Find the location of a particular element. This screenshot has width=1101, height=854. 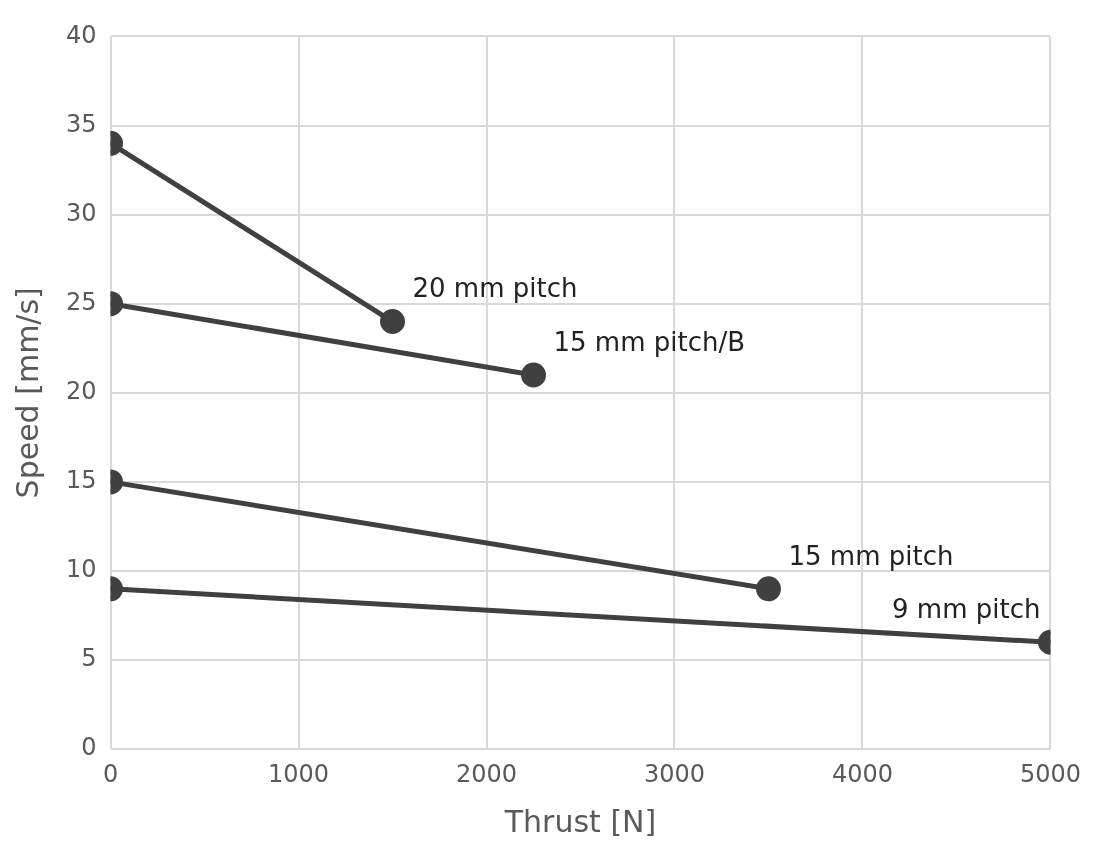

y-tick-label: 30 is located at coordinates (81, 212).